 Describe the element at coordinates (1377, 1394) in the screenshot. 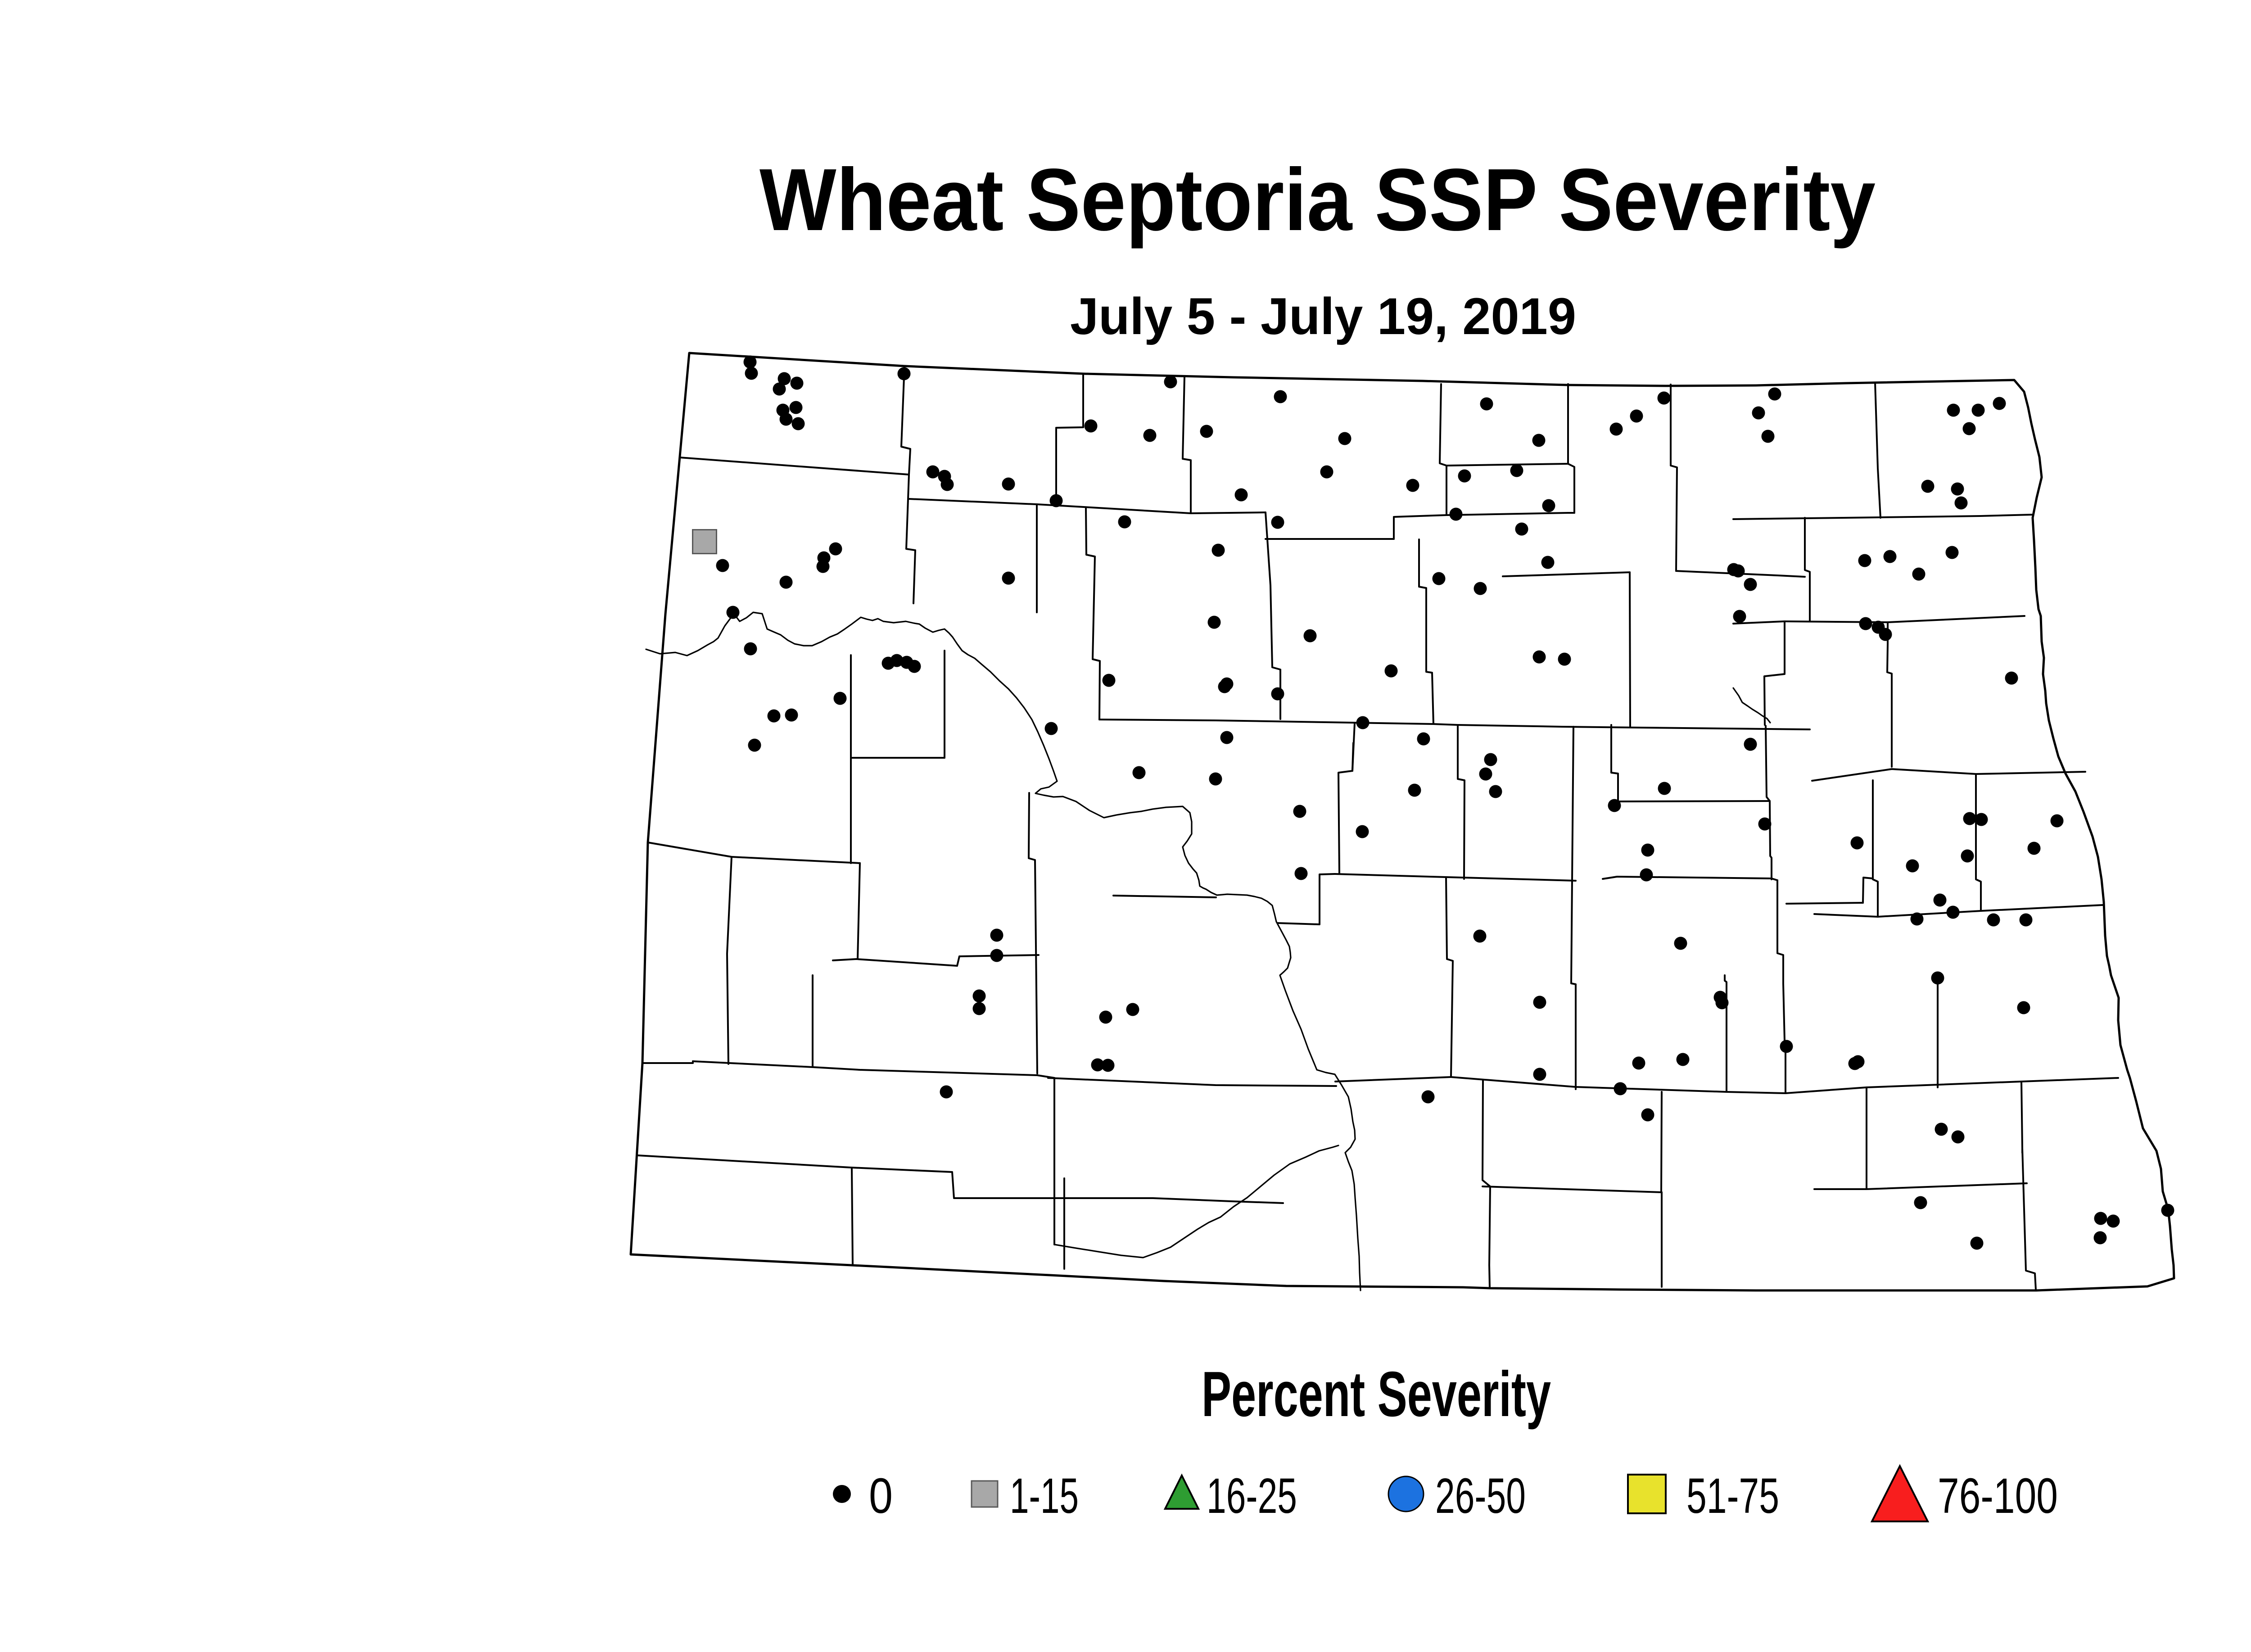

I see `svg-text: Percent Severity` at that location.